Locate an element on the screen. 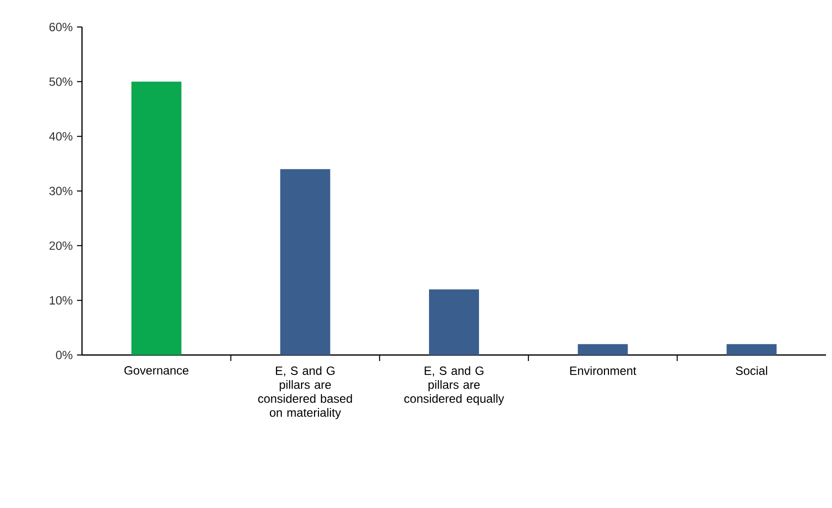  y-tick-label: 10% is located at coordinates (61, 300).